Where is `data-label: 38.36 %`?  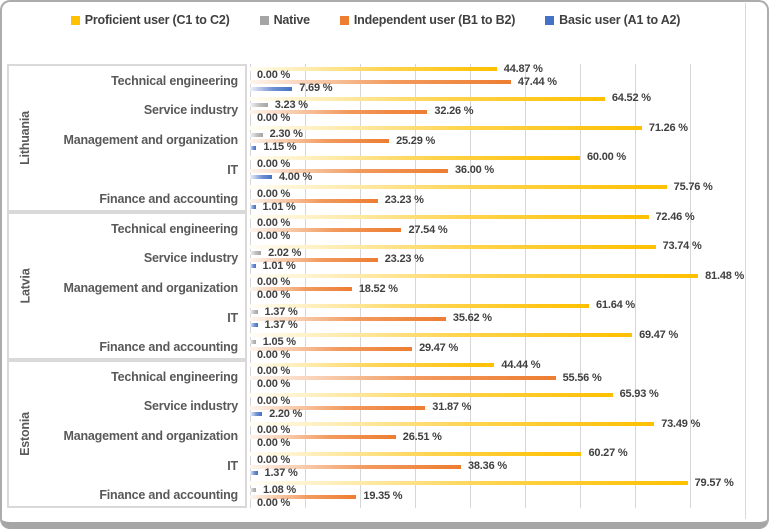
data-label: 38.36 % is located at coordinates (487, 466).